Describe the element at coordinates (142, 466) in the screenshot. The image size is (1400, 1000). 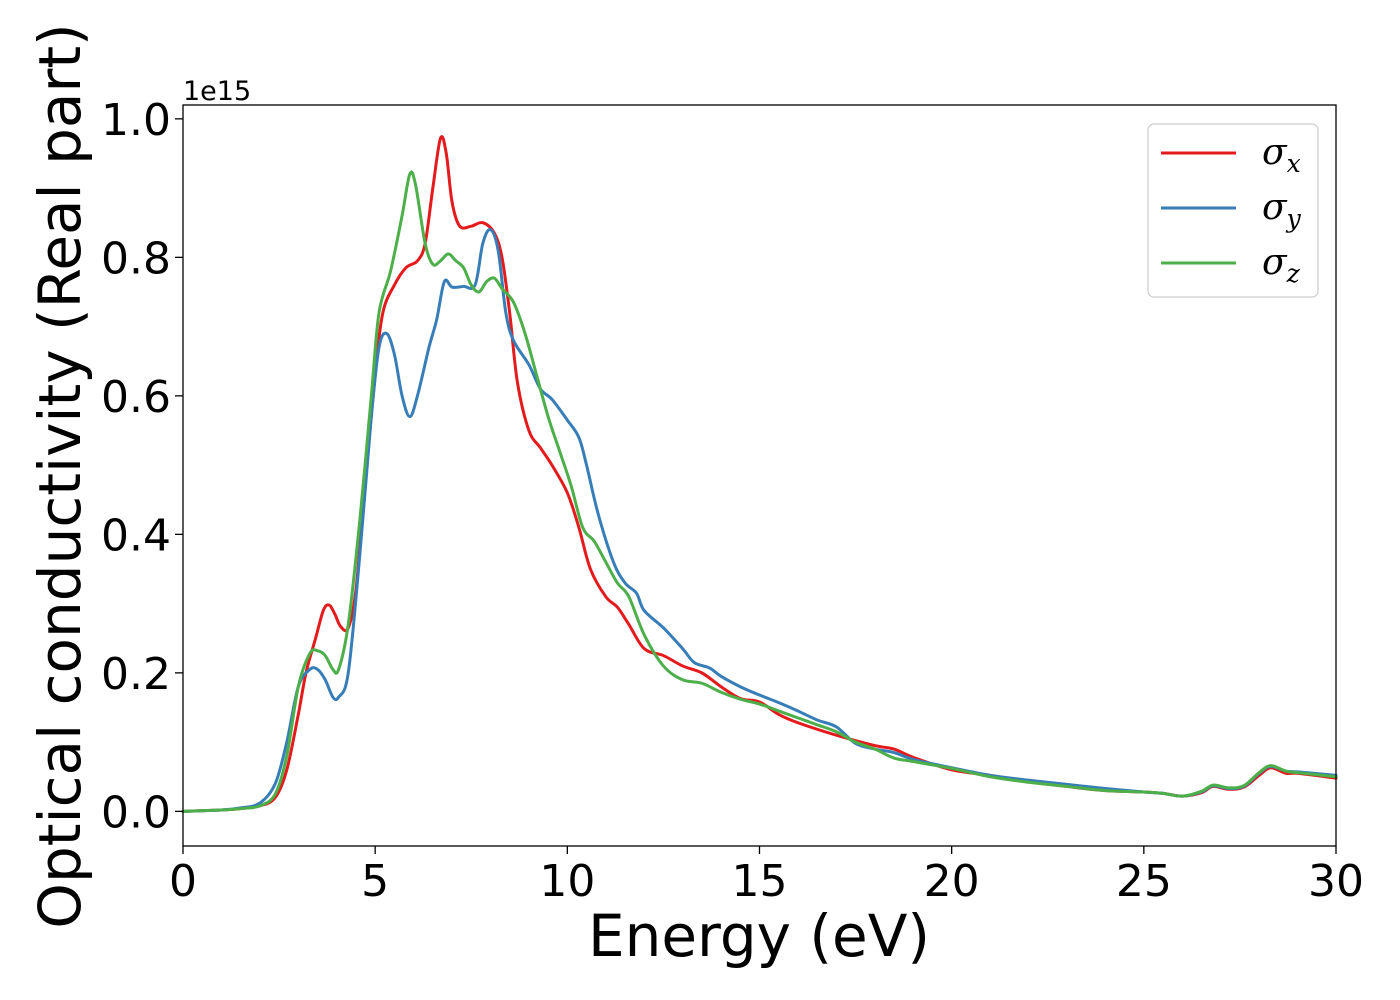
I see `y-axis: 0.0 0.2 0.4 0.6 0.8 1.0` at that location.